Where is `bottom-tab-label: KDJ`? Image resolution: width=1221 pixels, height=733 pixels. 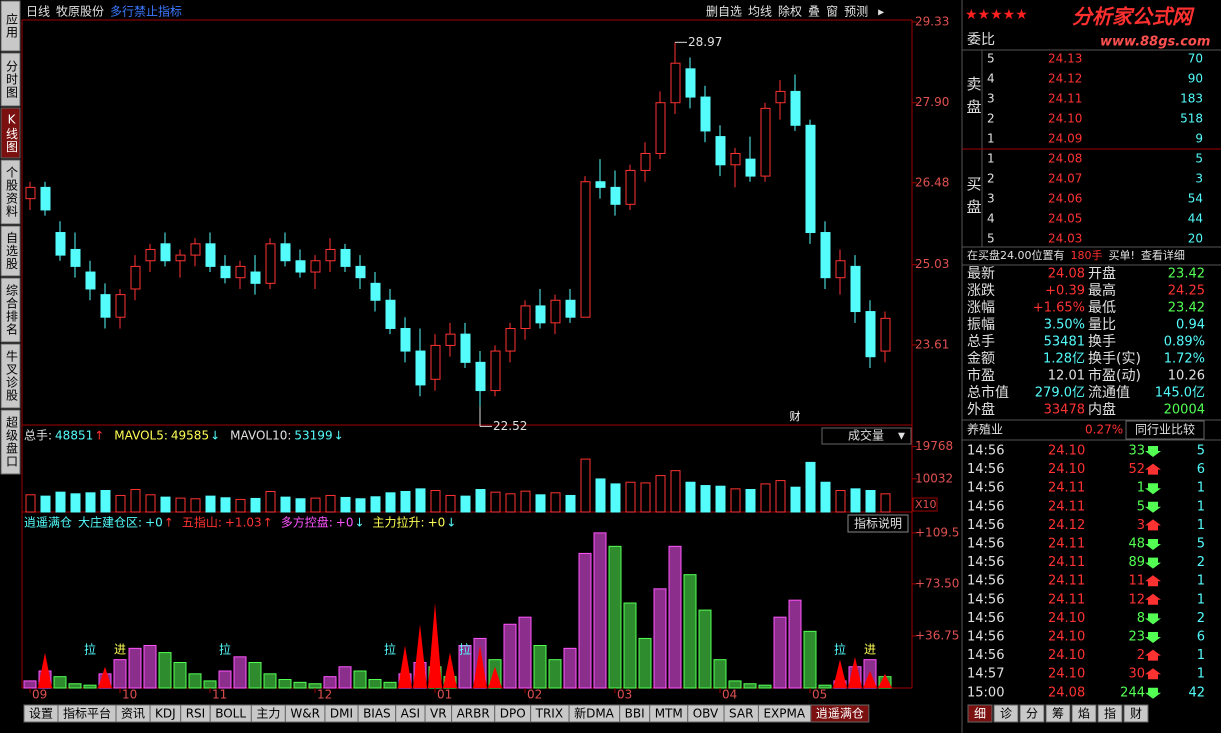 bottom-tab-label: KDJ is located at coordinates (165, 714).